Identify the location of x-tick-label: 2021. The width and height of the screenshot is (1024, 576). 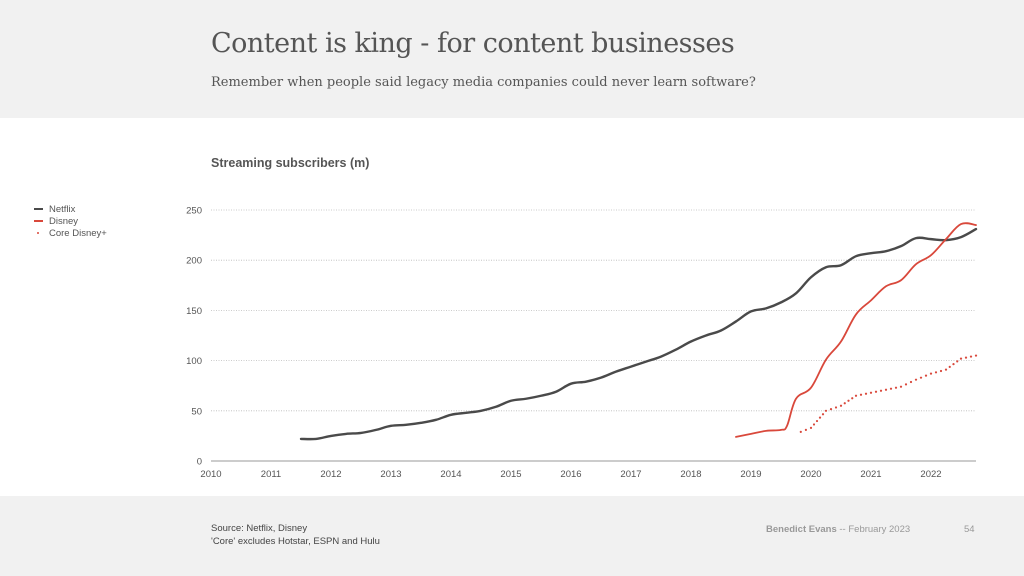
(870, 474).